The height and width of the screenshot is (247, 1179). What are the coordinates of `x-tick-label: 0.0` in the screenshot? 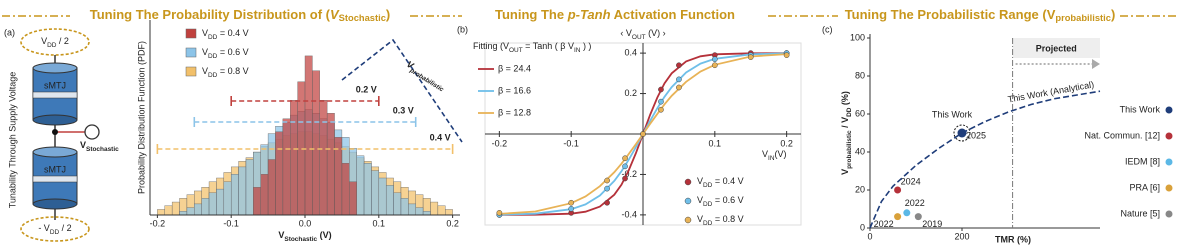 It's located at (305, 223).